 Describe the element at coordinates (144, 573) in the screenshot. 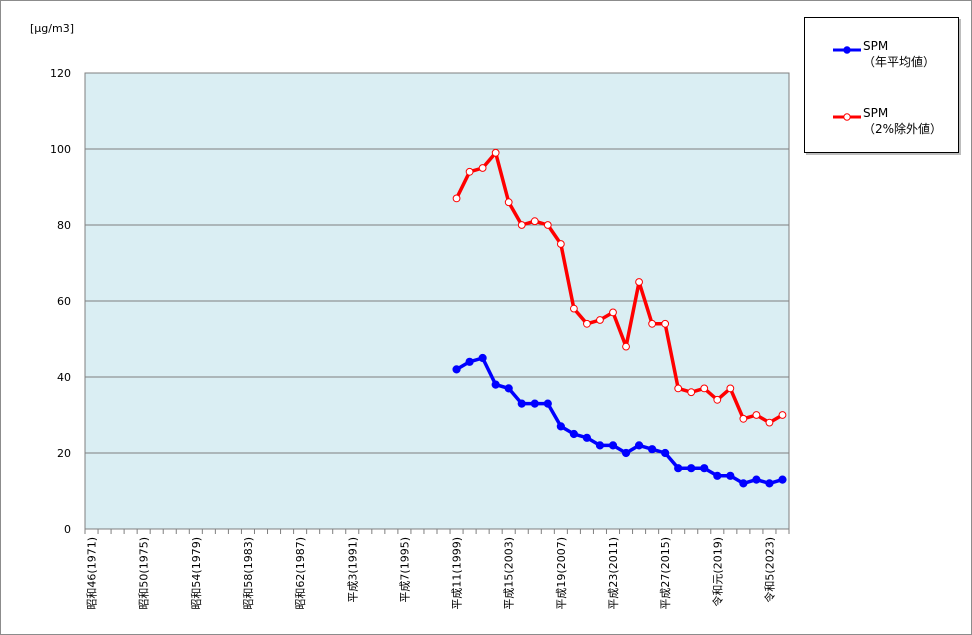

I see `x-tick-label: 昭和50(1975)` at that location.